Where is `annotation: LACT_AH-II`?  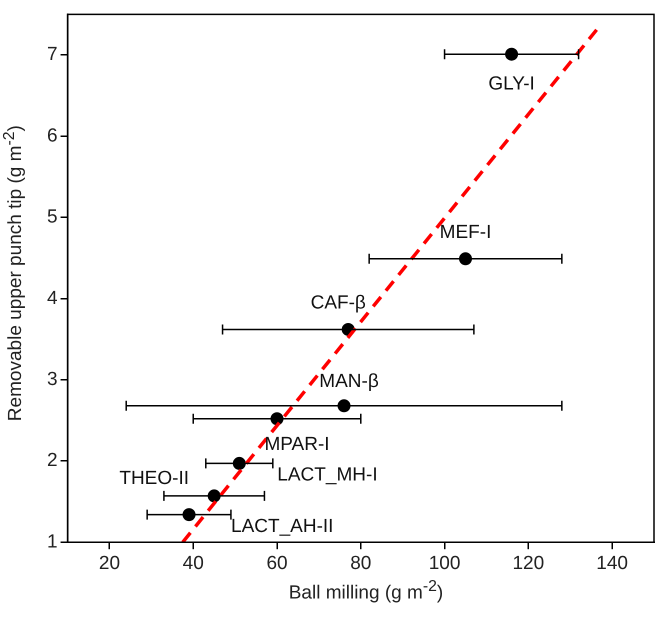
annotation: LACT_AH-II is located at coordinates (282, 526).